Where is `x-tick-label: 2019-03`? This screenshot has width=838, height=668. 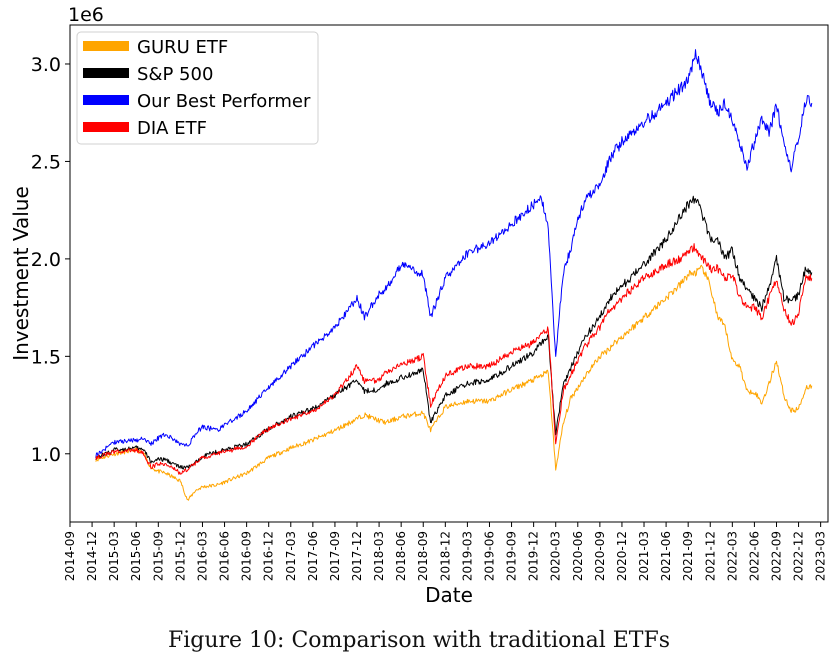
x-tick-label: 2019-03 is located at coordinates (467, 556).